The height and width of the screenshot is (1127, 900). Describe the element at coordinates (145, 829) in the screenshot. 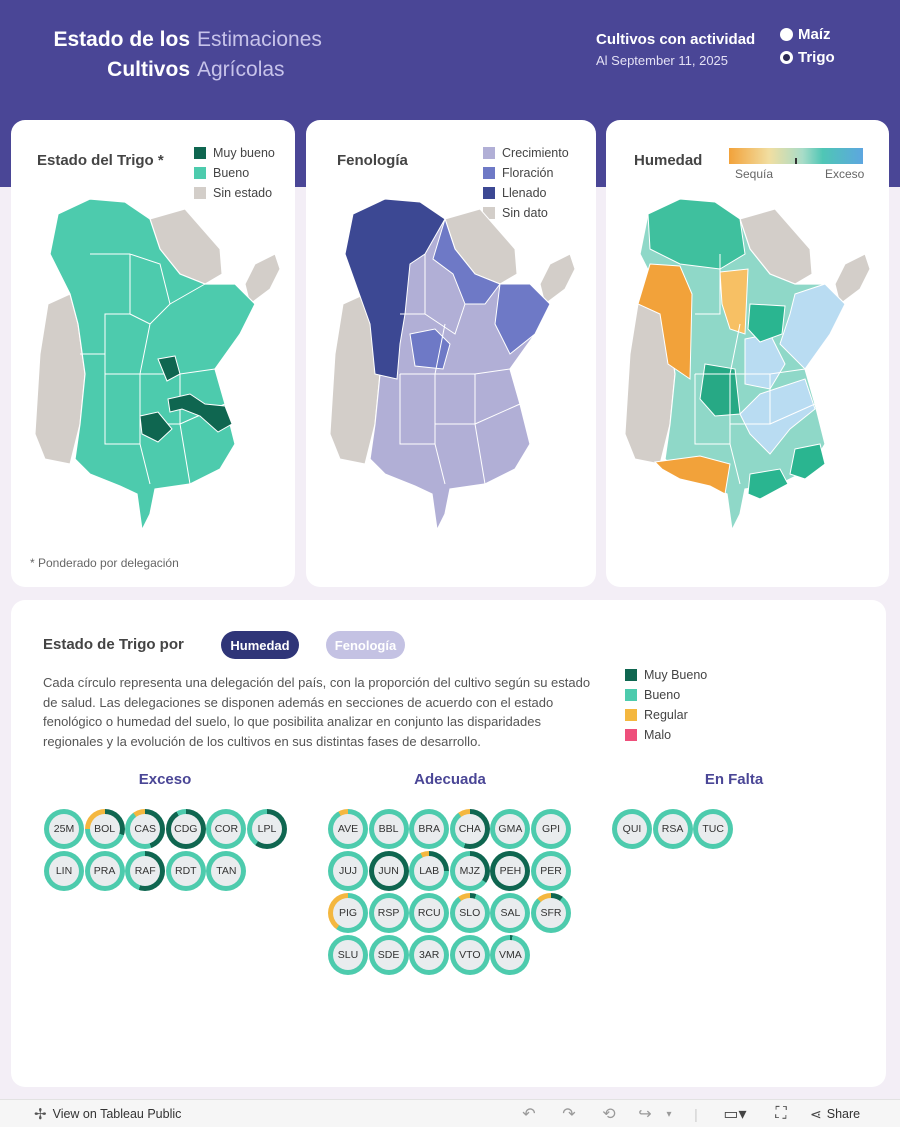

I see `donut-cas: CAS` at that location.